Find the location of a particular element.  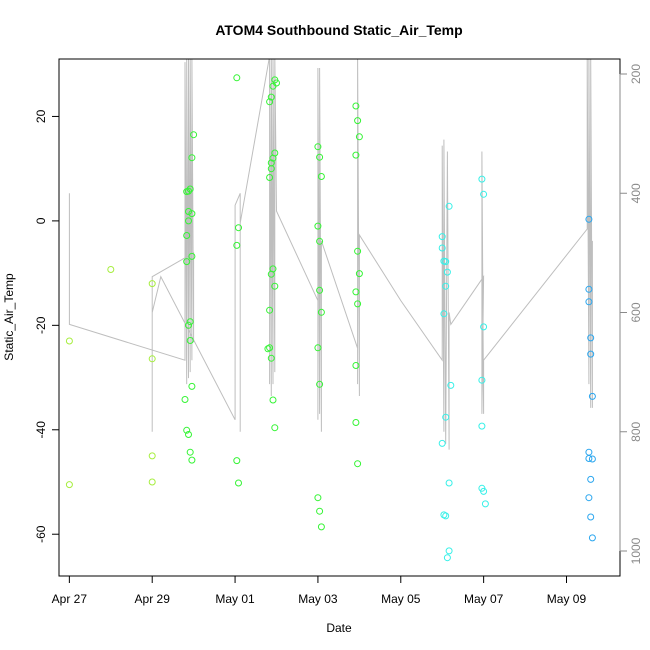

x-tick-label: May 01 is located at coordinates (235, 599).